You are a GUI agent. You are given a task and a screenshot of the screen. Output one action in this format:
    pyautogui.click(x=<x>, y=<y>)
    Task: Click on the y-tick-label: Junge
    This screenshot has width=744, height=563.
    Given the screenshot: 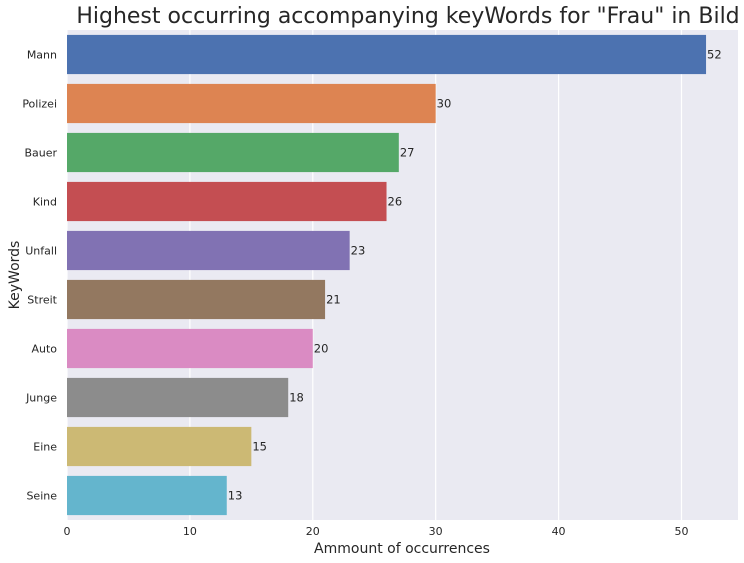 What is the action you would take?
    pyautogui.click(x=41, y=398)
    